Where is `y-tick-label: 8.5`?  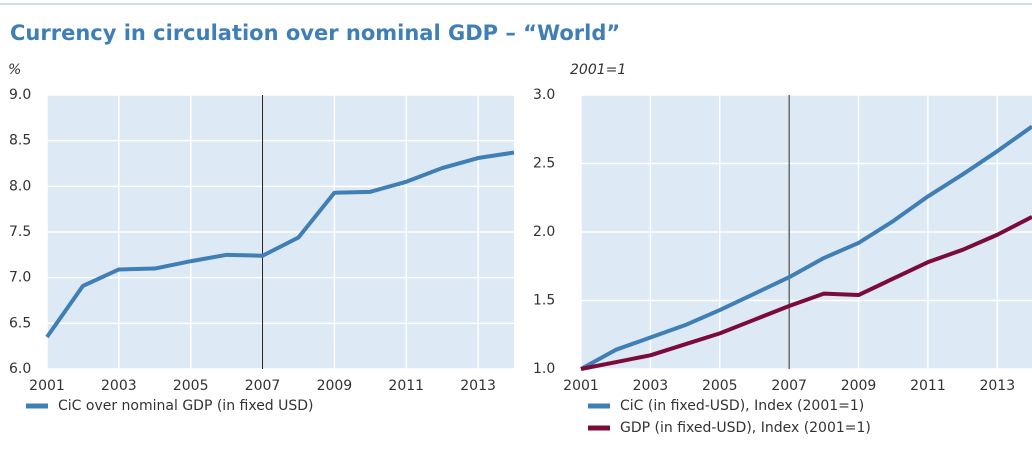 y-tick-label: 8.5 is located at coordinates (20, 141).